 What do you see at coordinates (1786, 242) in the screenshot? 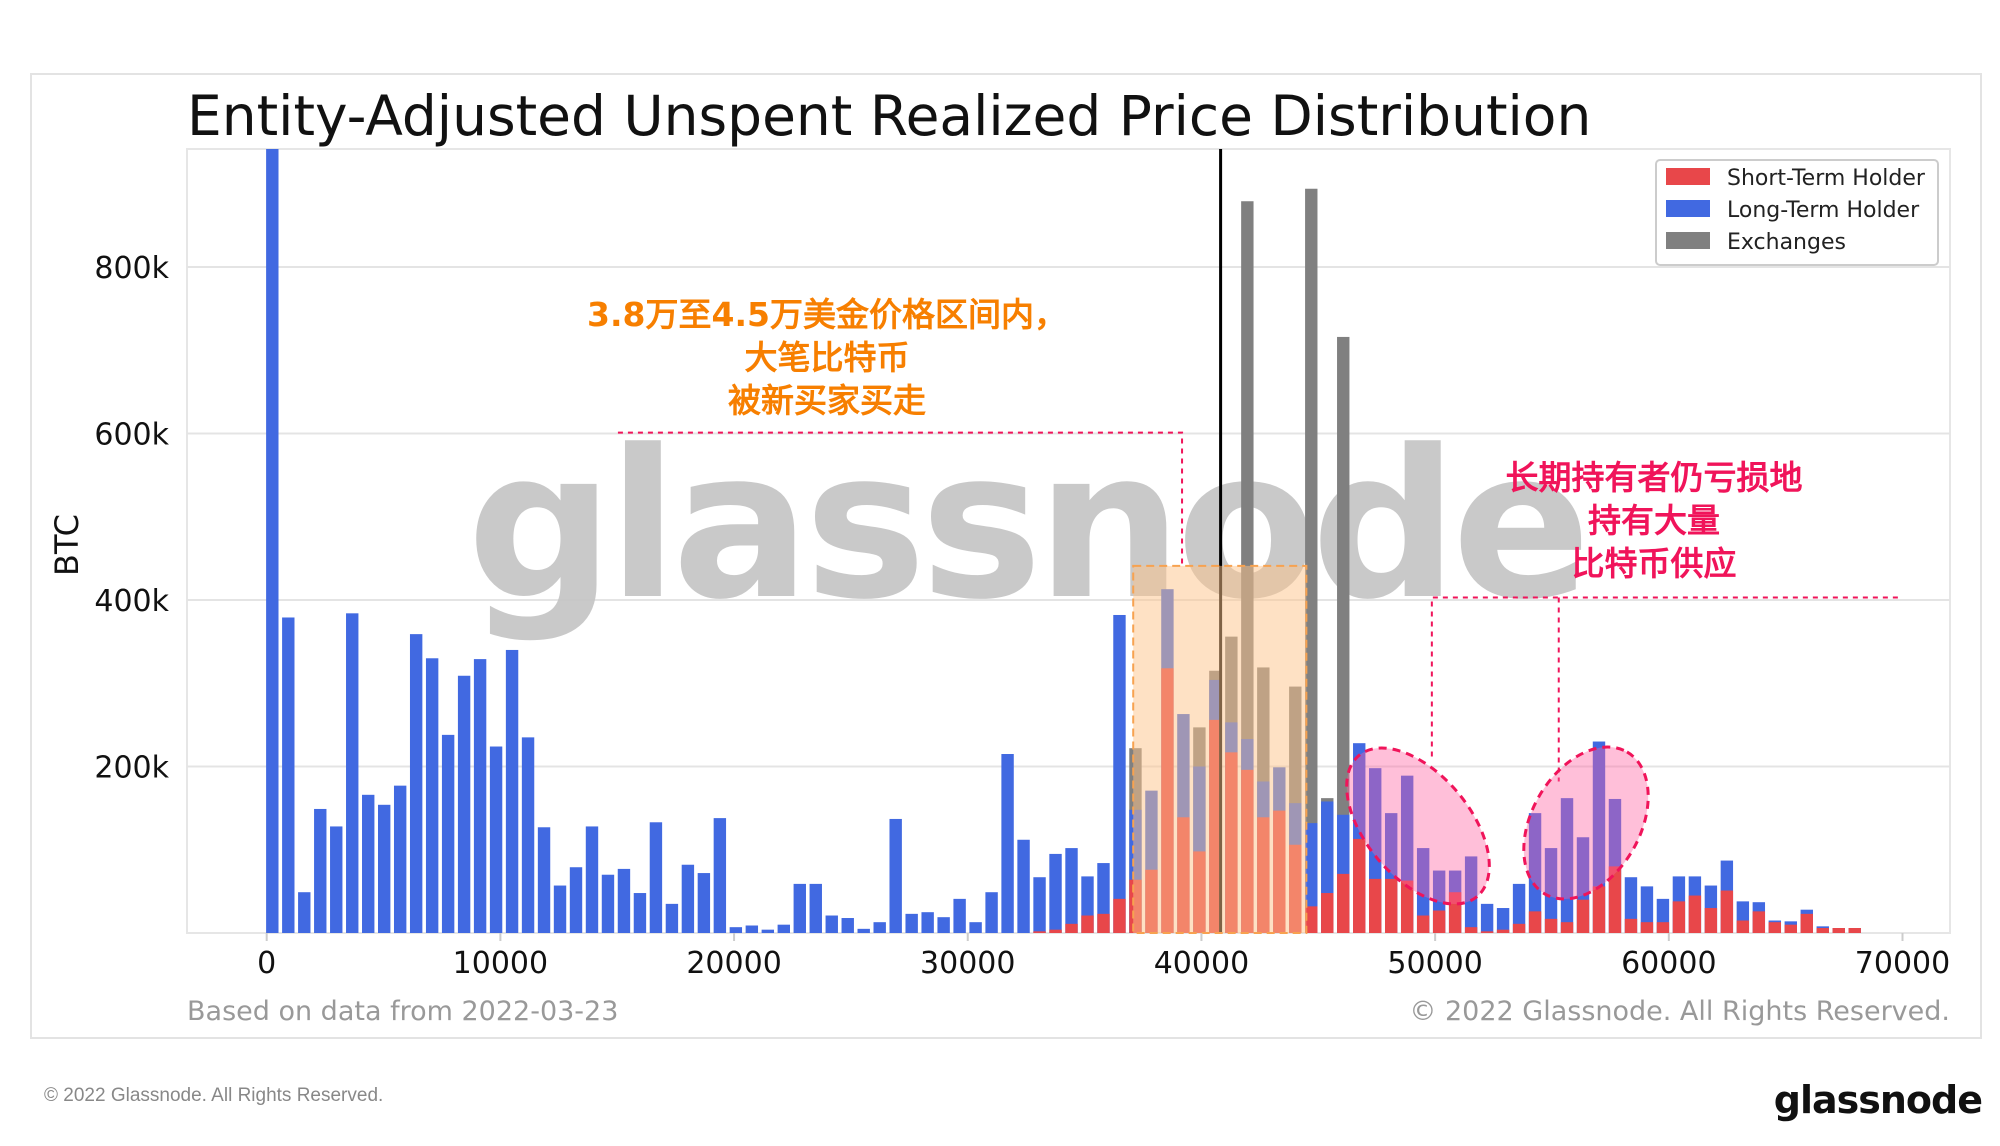
I see `legend-label-exchanges: Exchanges` at bounding box center [1786, 242].